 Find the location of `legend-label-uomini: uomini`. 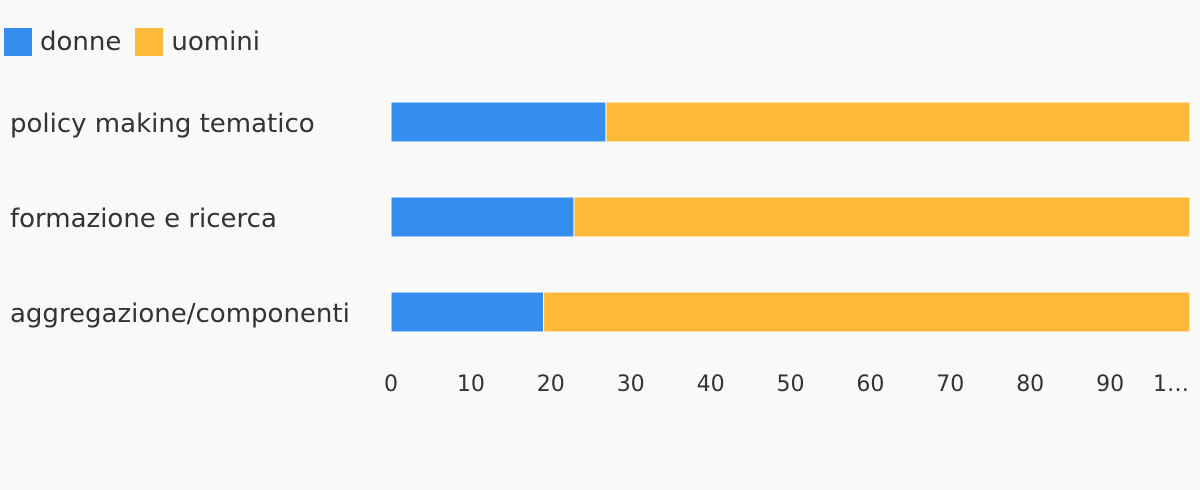

legend-label-uomini: uomini is located at coordinates (216, 42).